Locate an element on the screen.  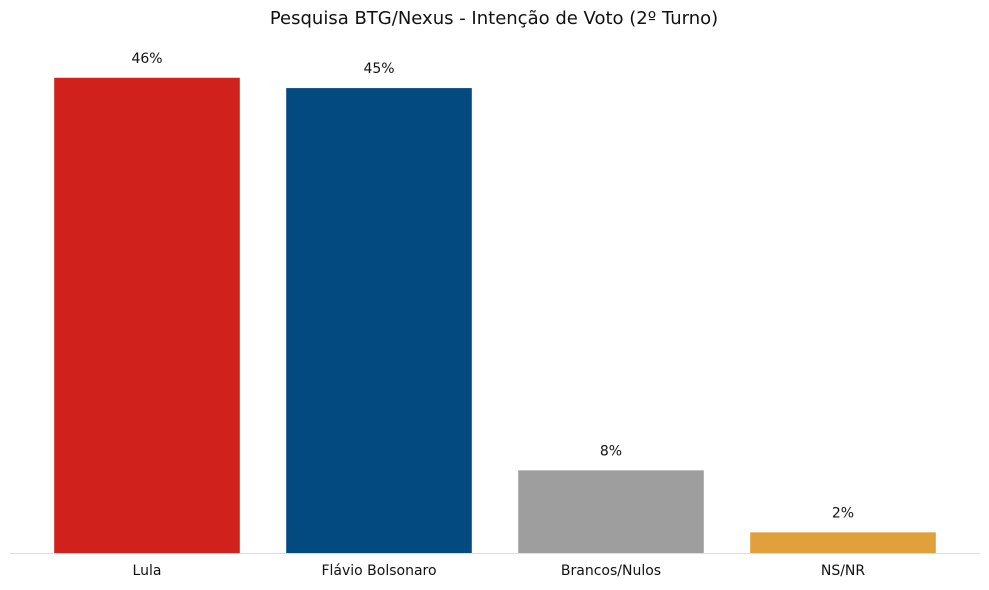
x-tick-label: NS/NR is located at coordinates (843, 571).